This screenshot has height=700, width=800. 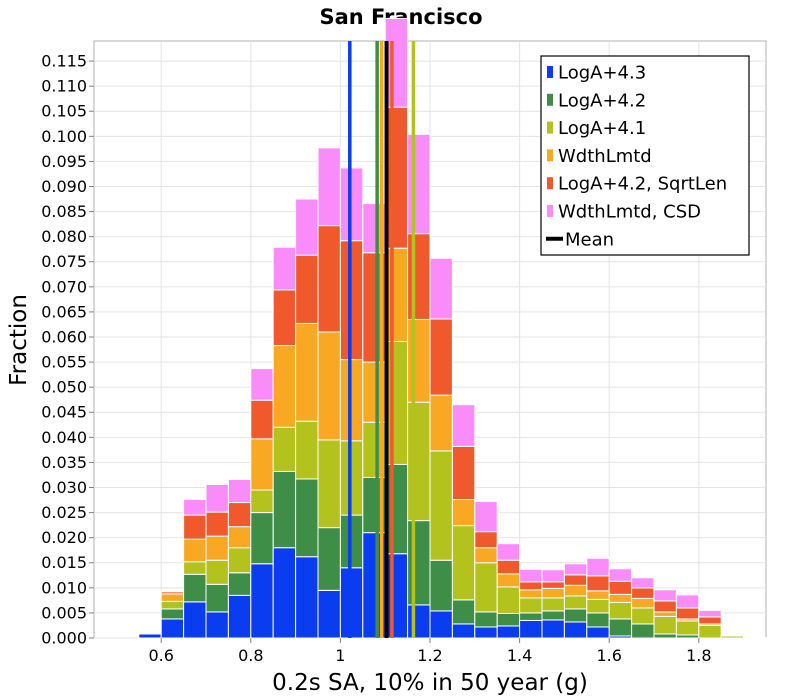 I want to click on y-axis-label: Fraction, so click(x=19, y=340).